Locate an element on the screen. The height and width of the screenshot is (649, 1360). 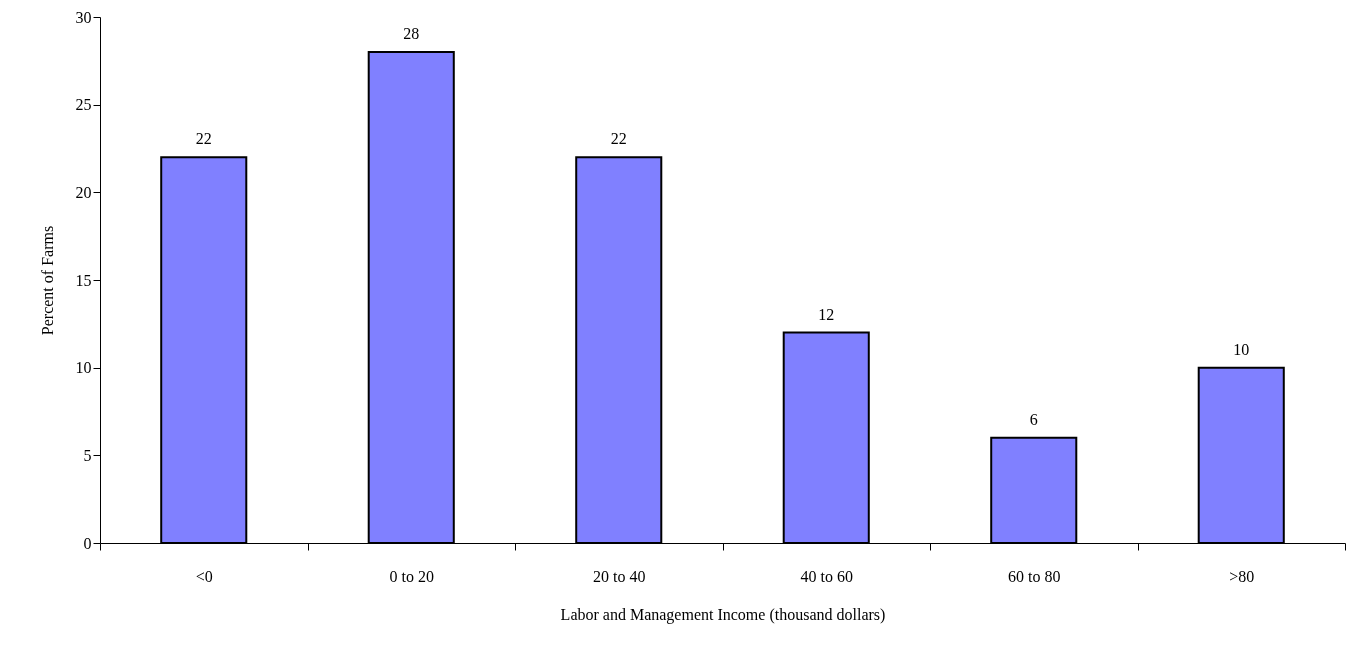
y-tick-label: 15 is located at coordinates (83, 280).